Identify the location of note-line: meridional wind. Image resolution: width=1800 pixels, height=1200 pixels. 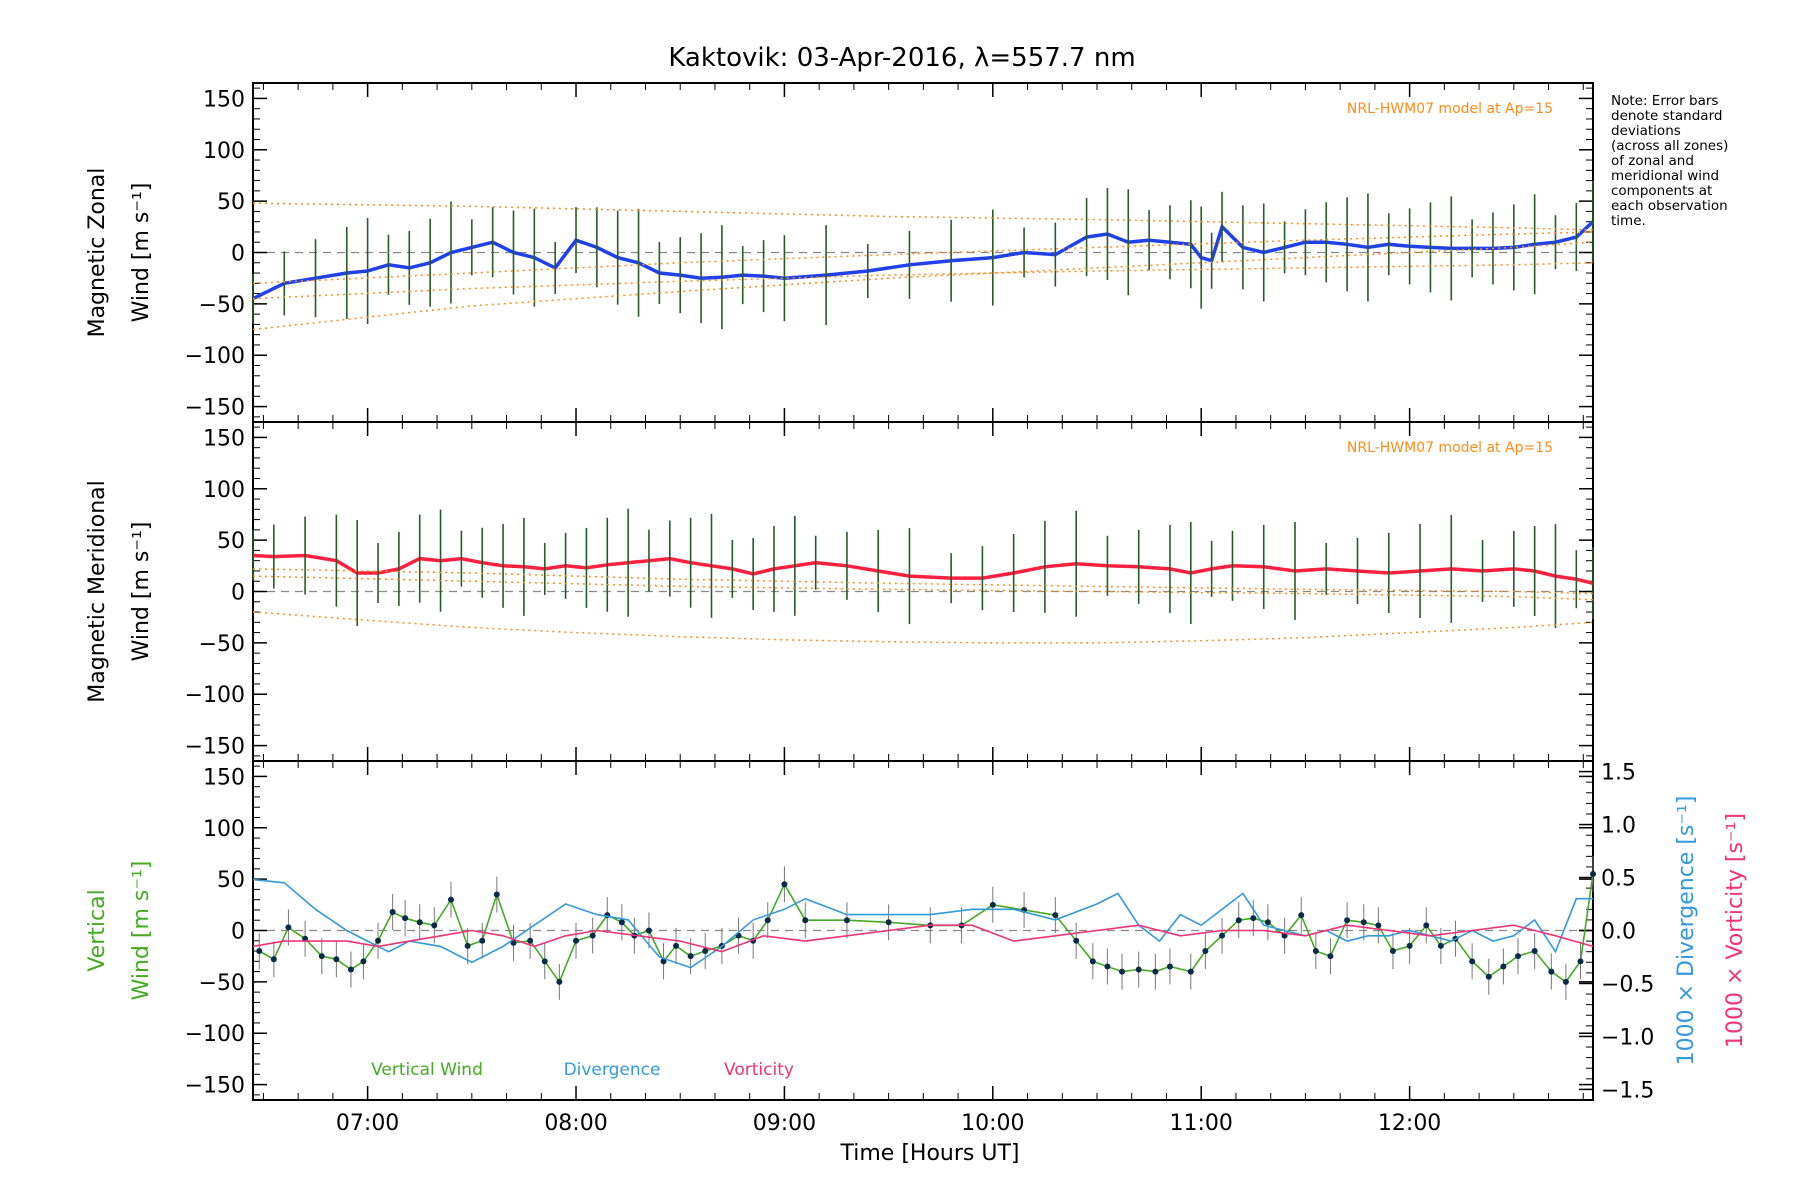
(1665, 176).